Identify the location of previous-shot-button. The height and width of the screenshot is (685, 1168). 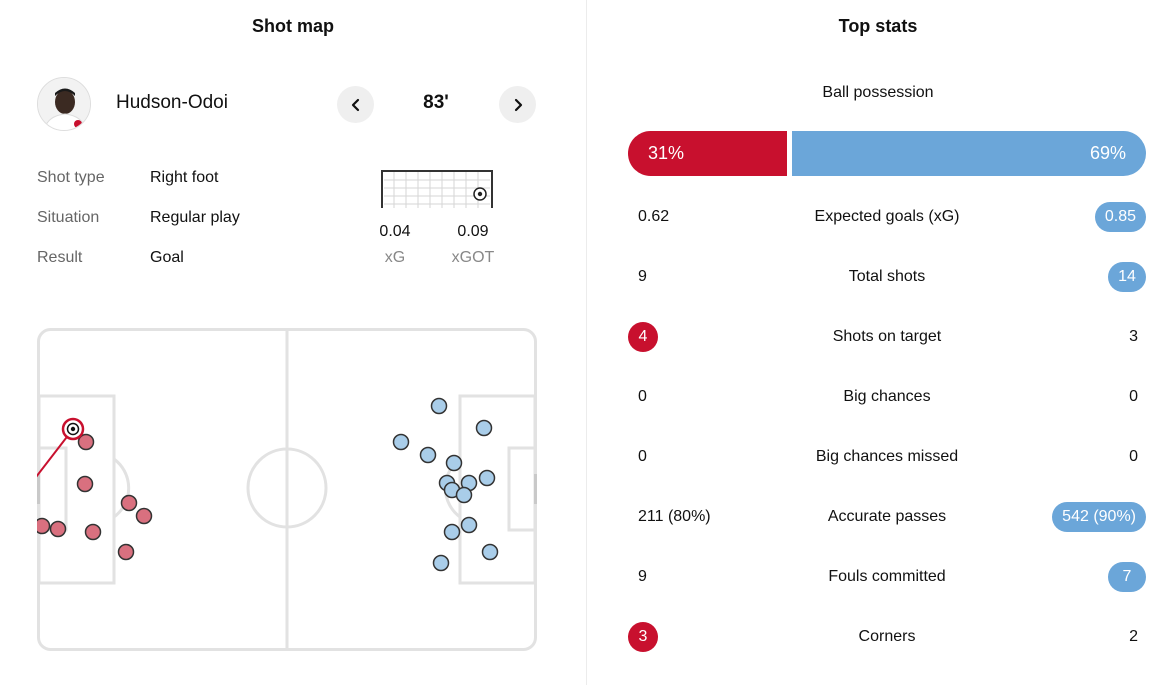
(355, 104).